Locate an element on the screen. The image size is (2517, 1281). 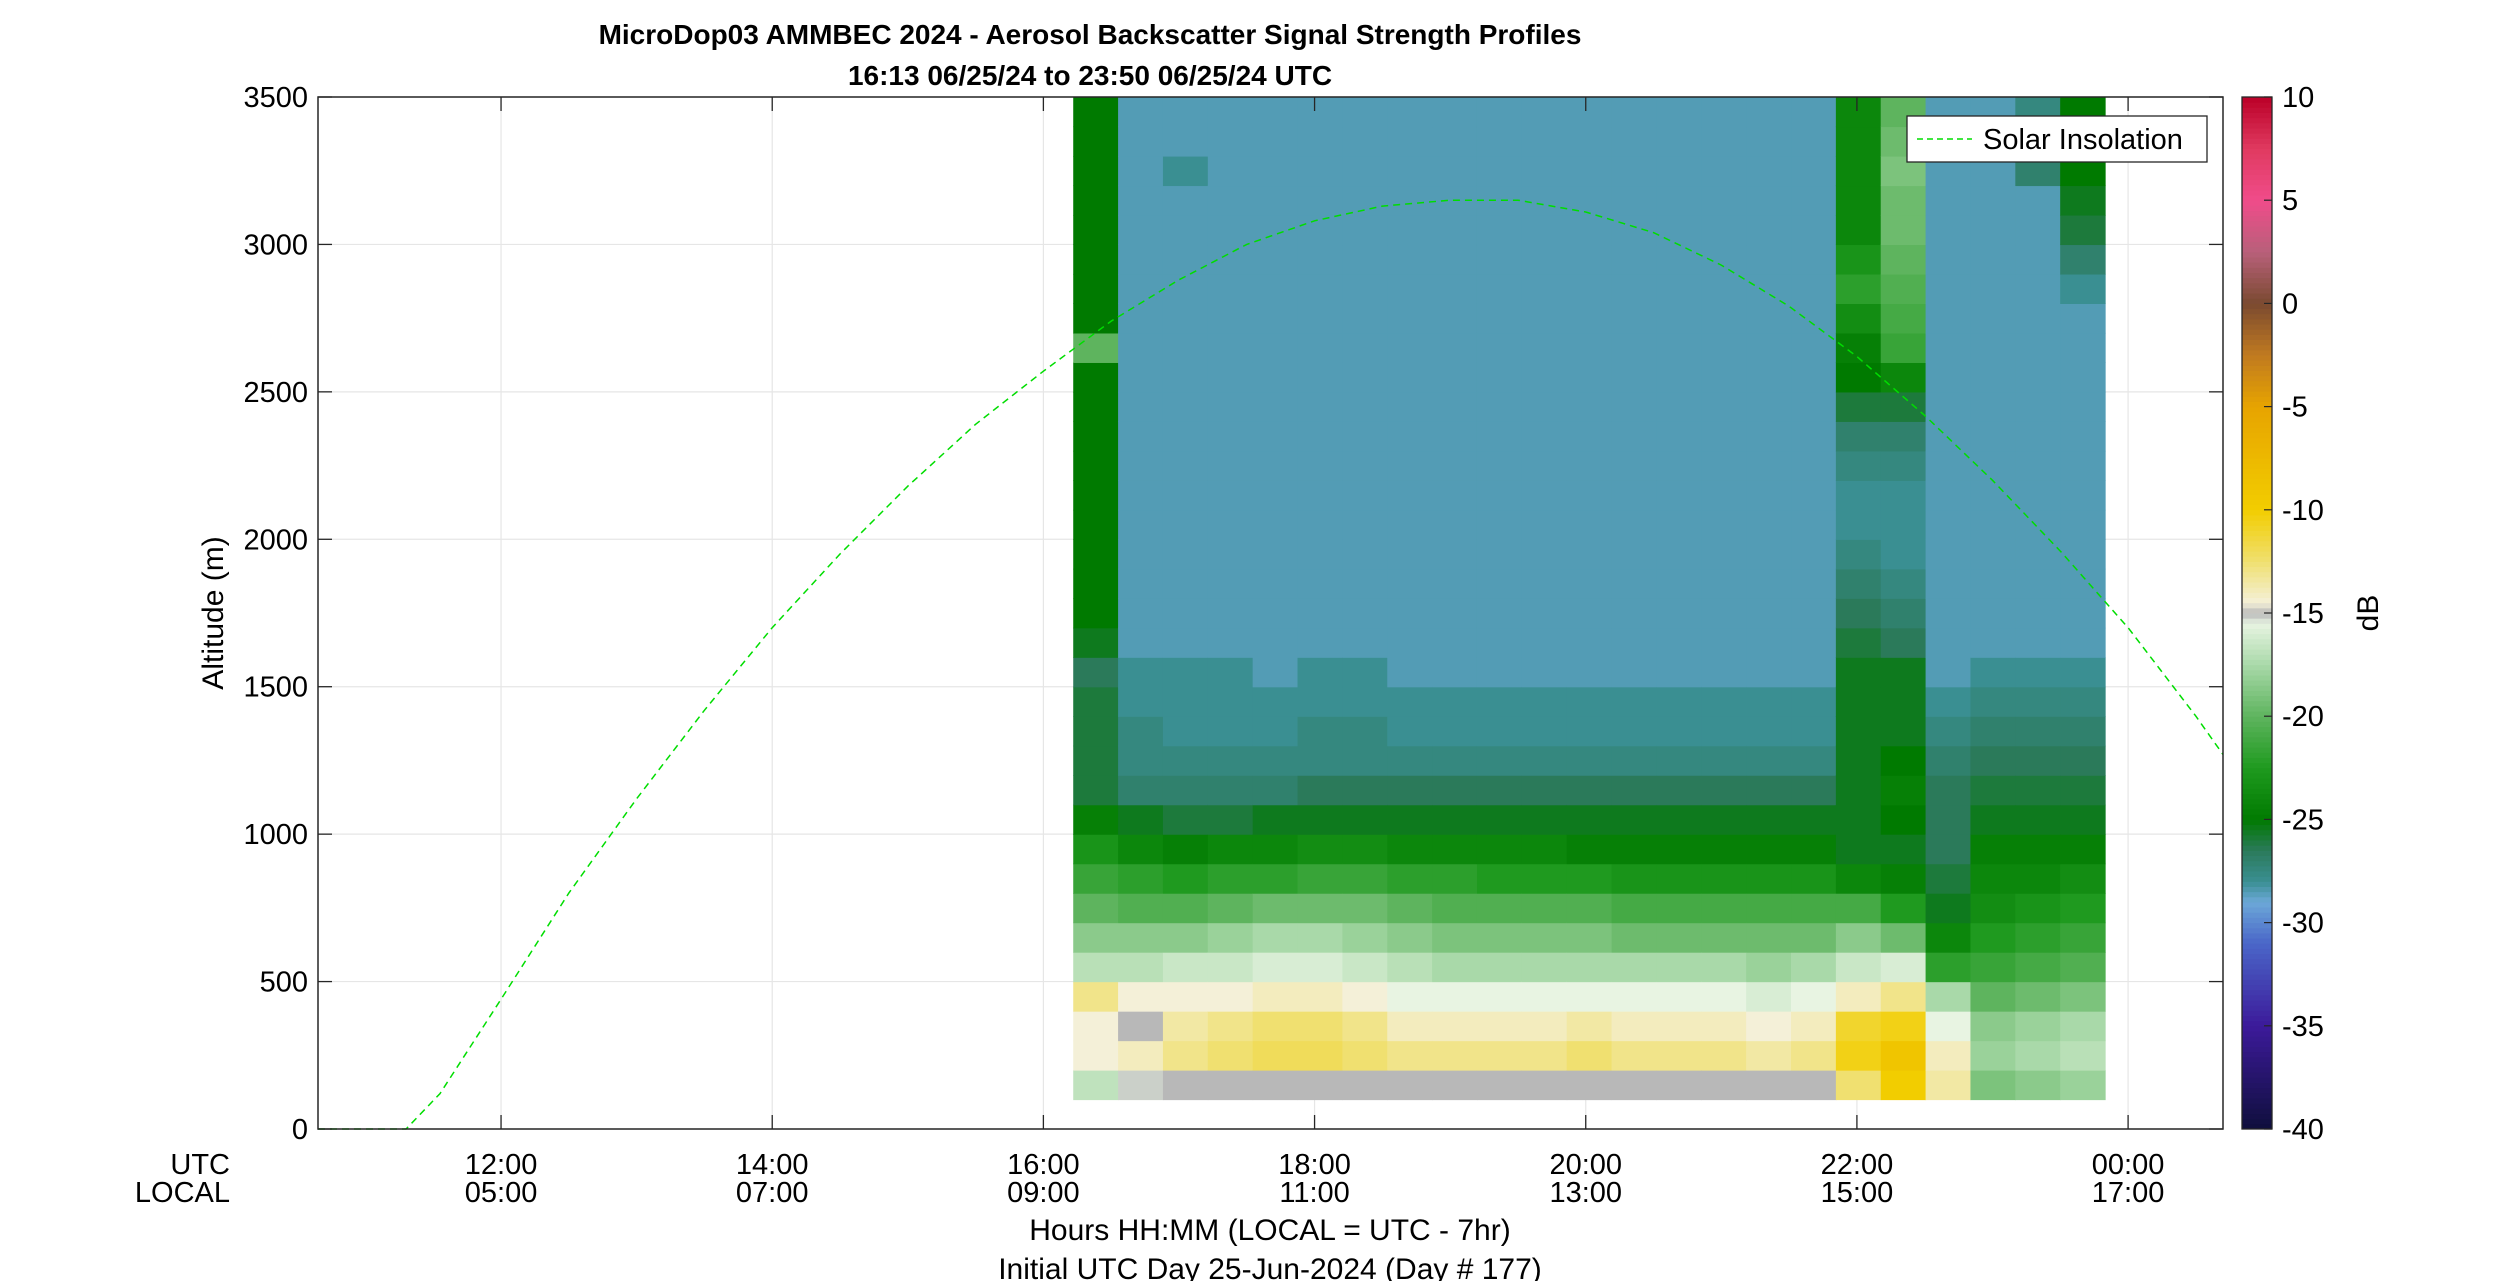
legend: Solar Insolation is located at coordinates (2057, 139).